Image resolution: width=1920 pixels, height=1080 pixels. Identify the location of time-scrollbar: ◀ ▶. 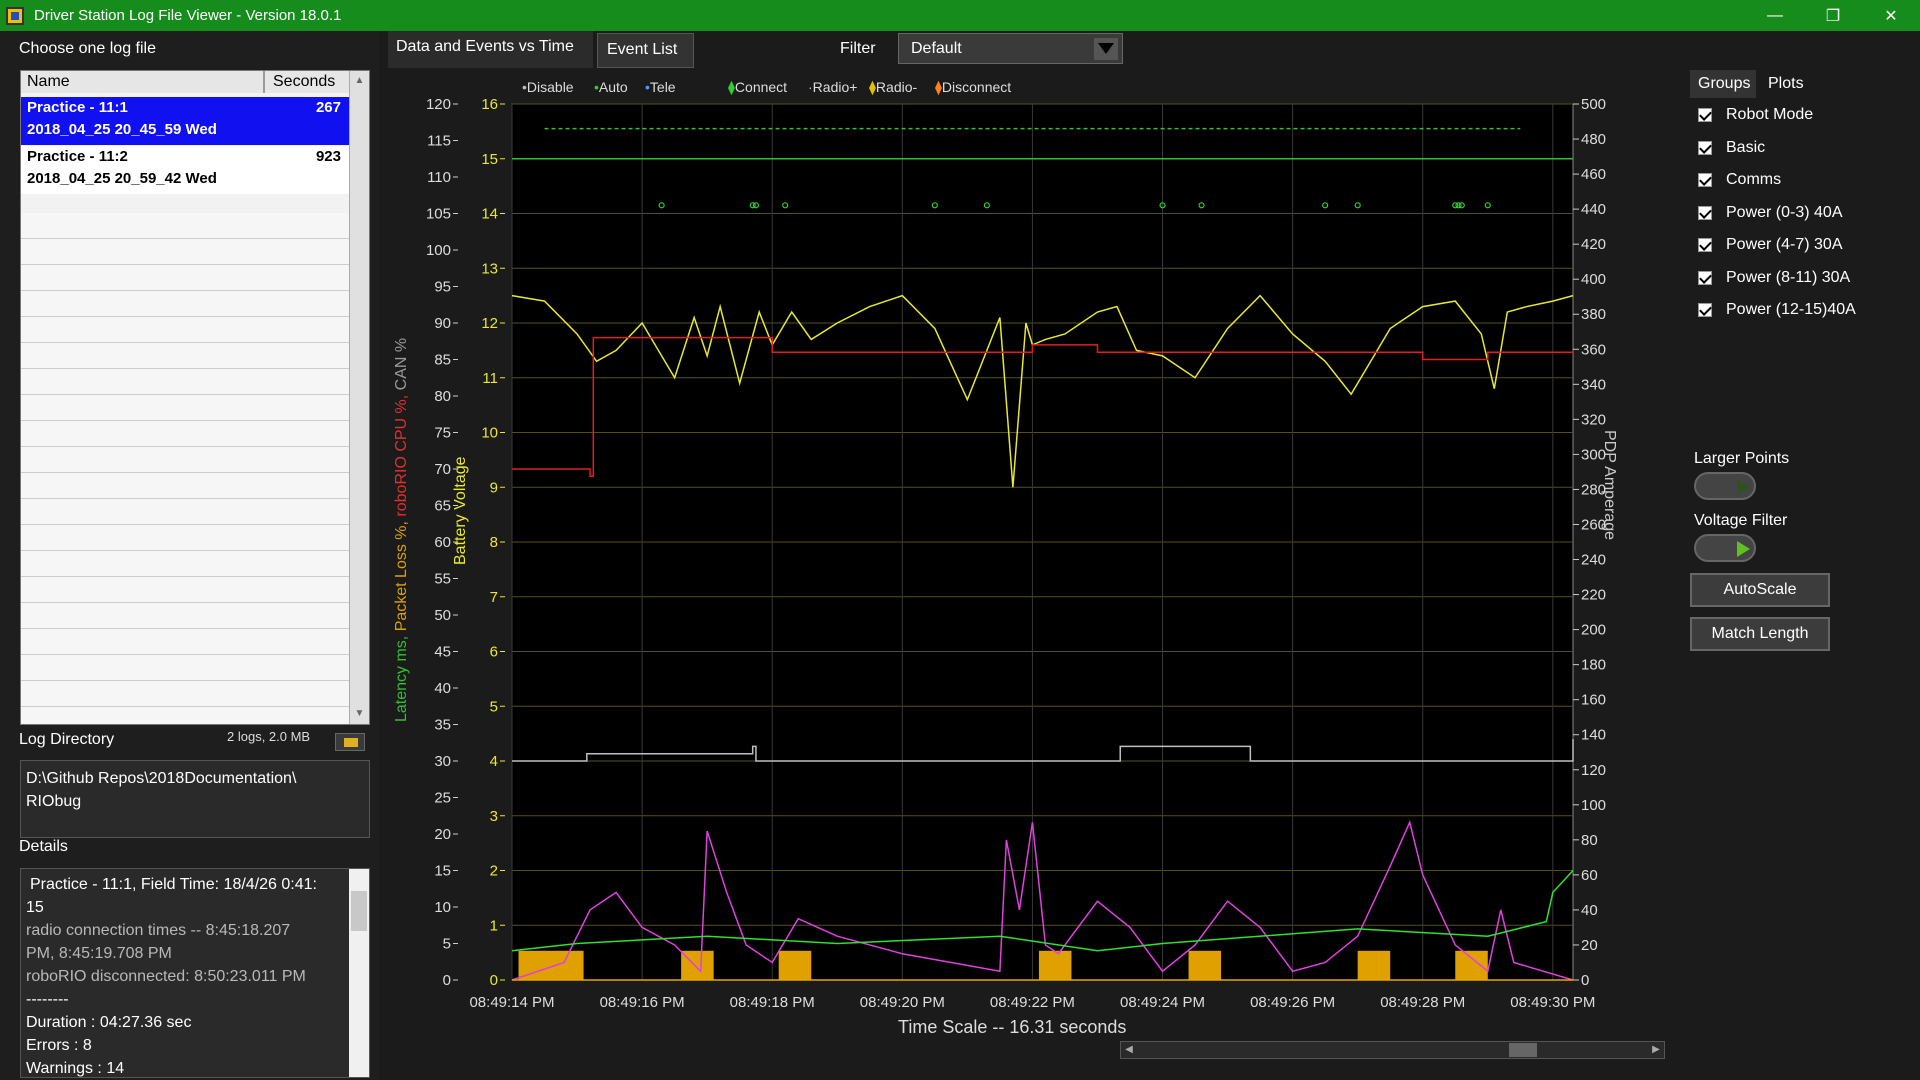
(1392, 1050).